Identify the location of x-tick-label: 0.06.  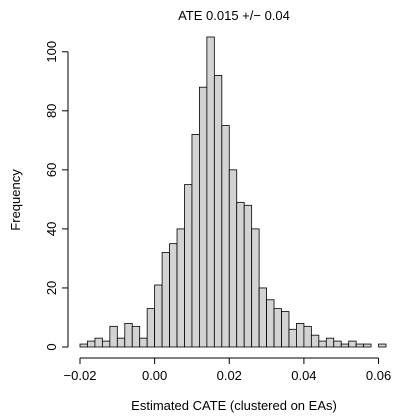
(378, 375).